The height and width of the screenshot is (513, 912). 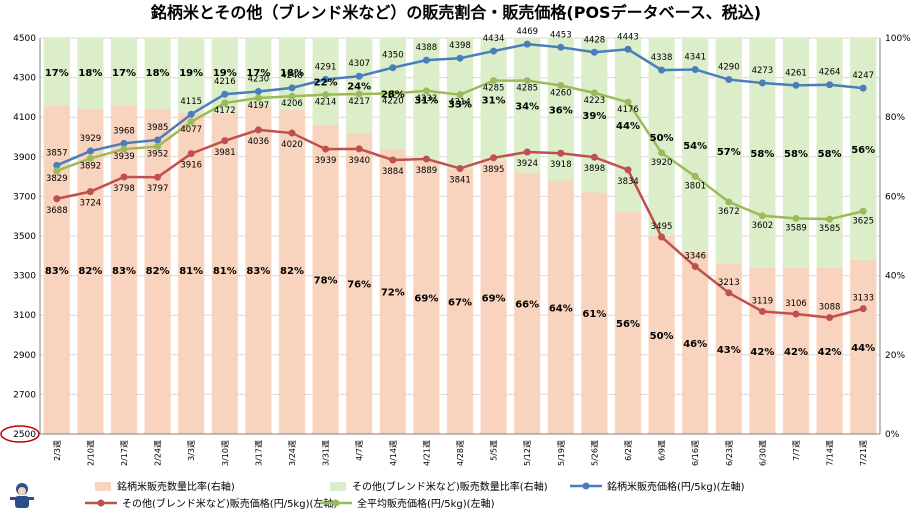 What do you see at coordinates (427, 171) in the screenshot?
I see `line-value-label: 3889` at bounding box center [427, 171].